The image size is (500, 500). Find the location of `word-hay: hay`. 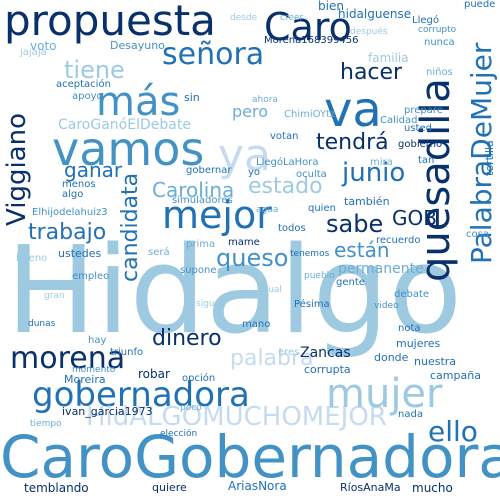

word-hay: hay is located at coordinates (97, 340).